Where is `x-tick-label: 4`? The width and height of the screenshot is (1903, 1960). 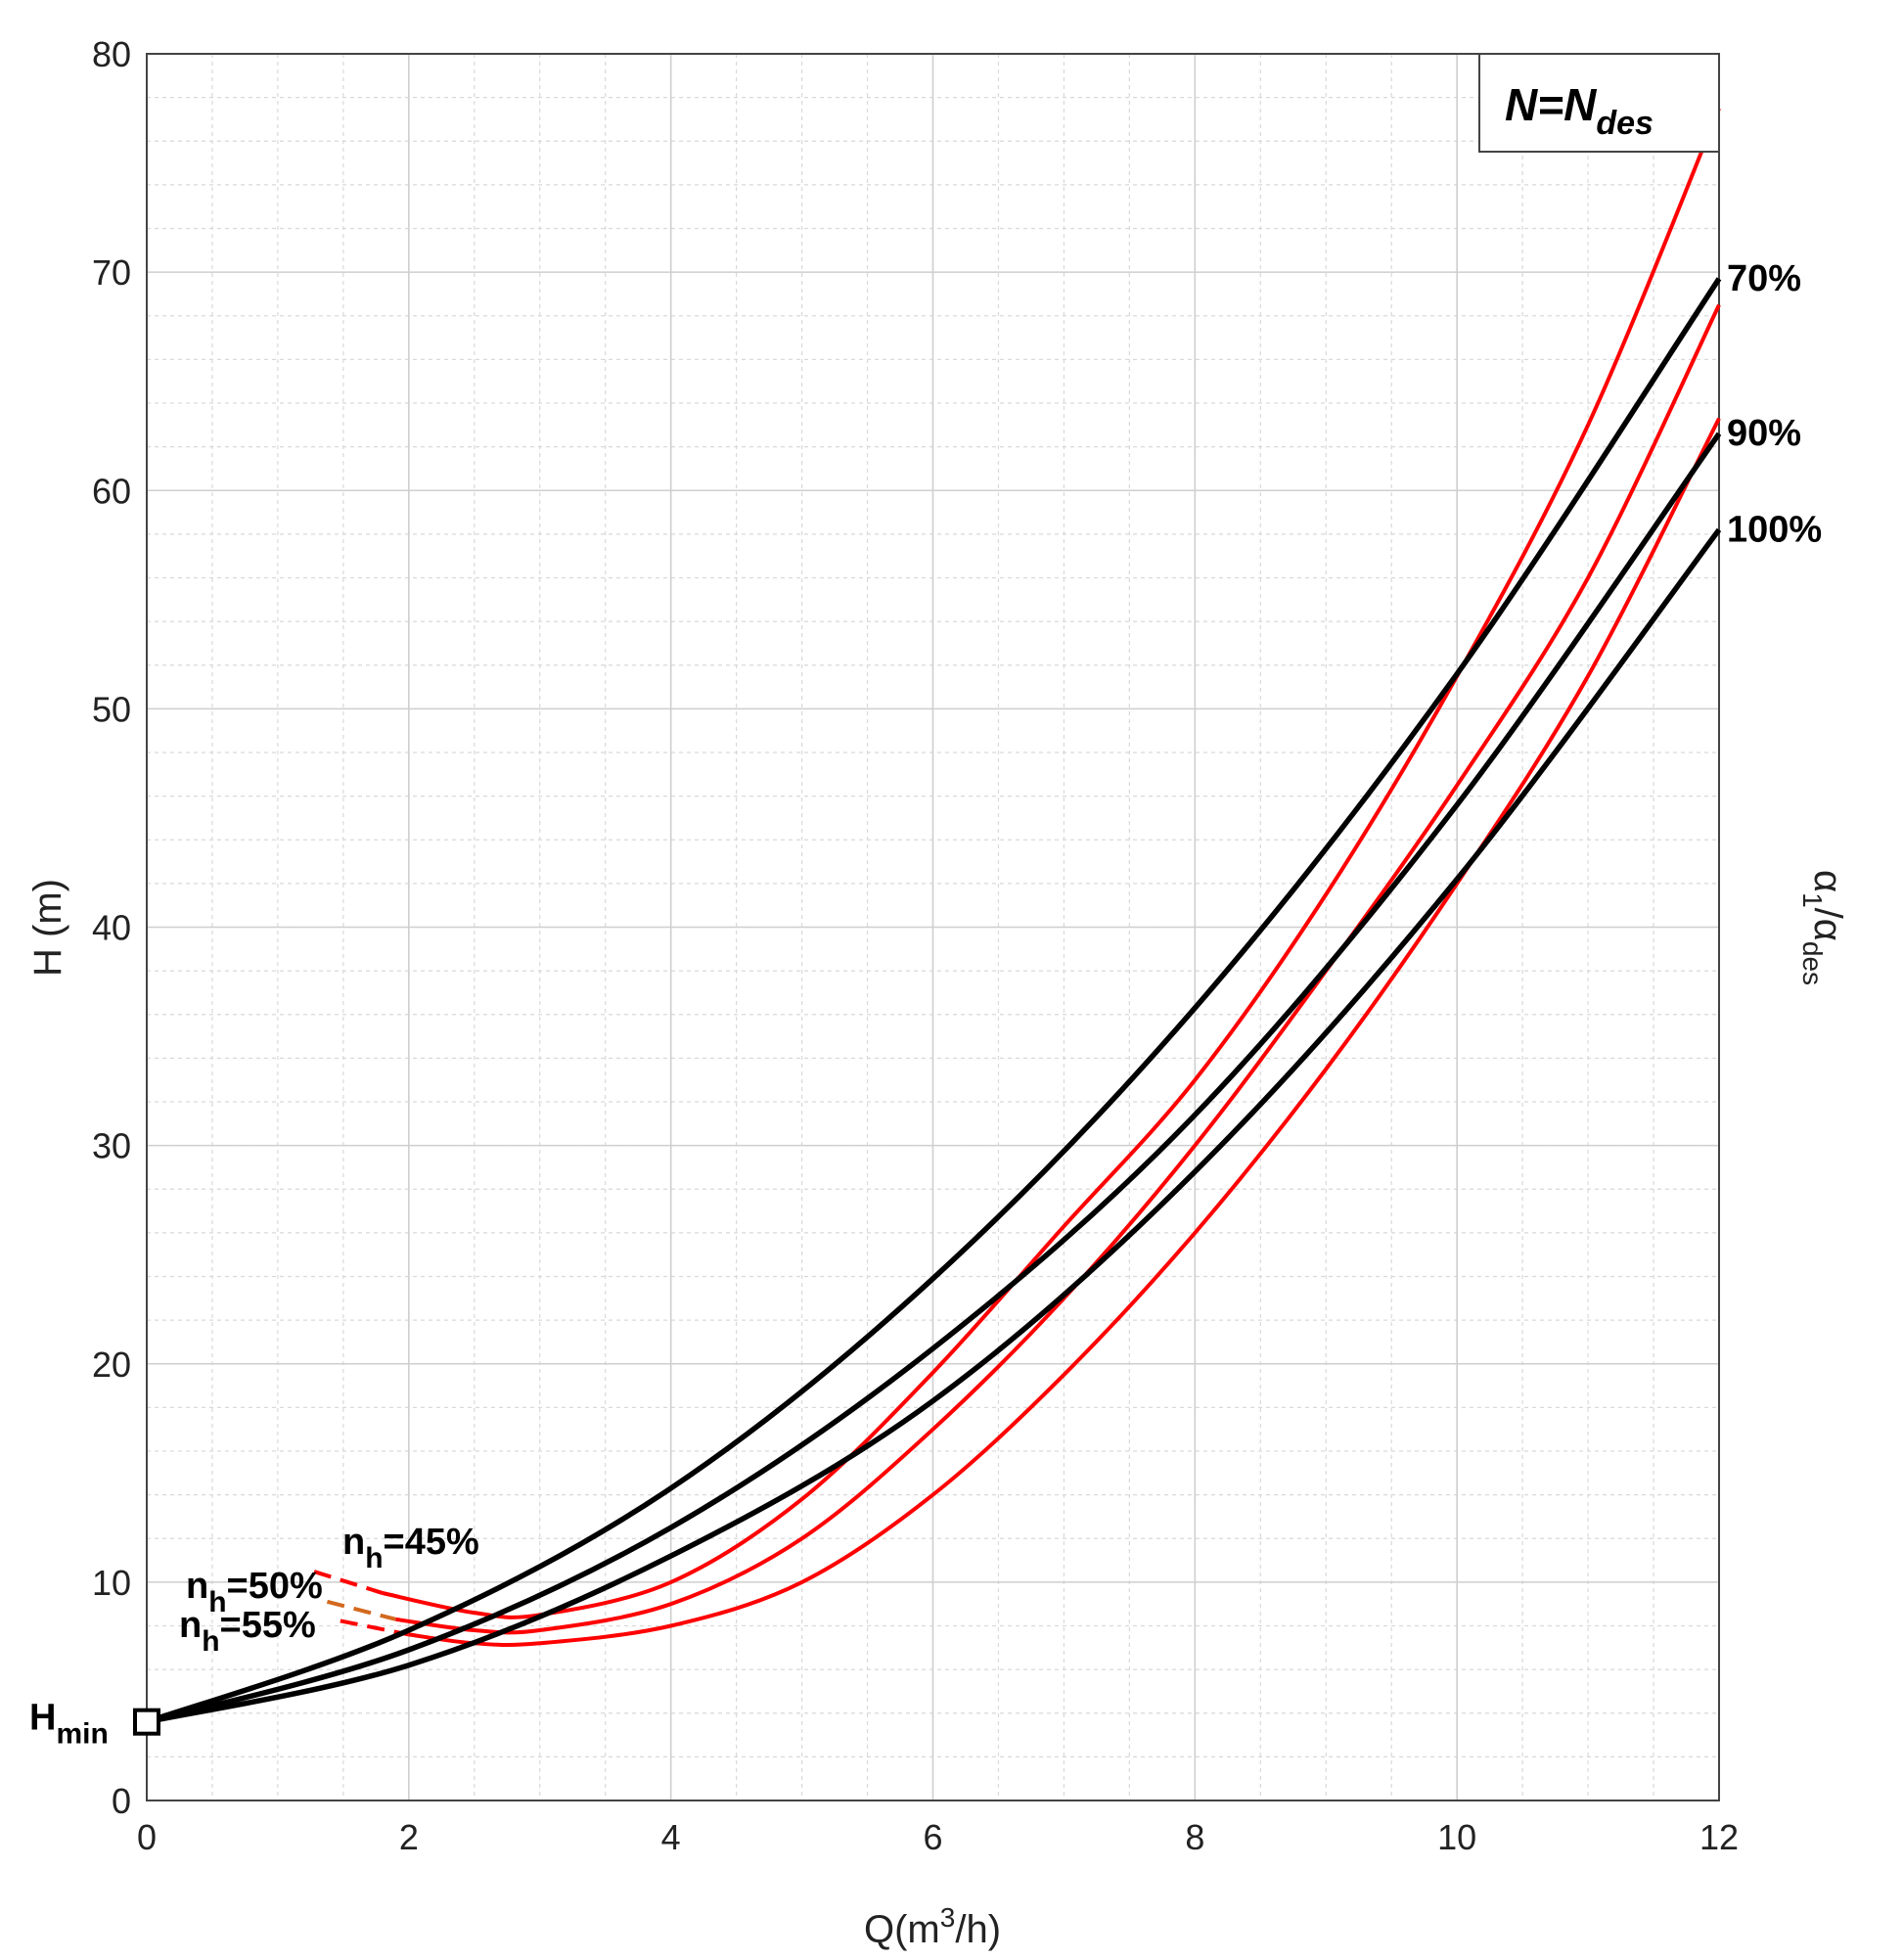 x-tick-label: 4 is located at coordinates (671, 1837).